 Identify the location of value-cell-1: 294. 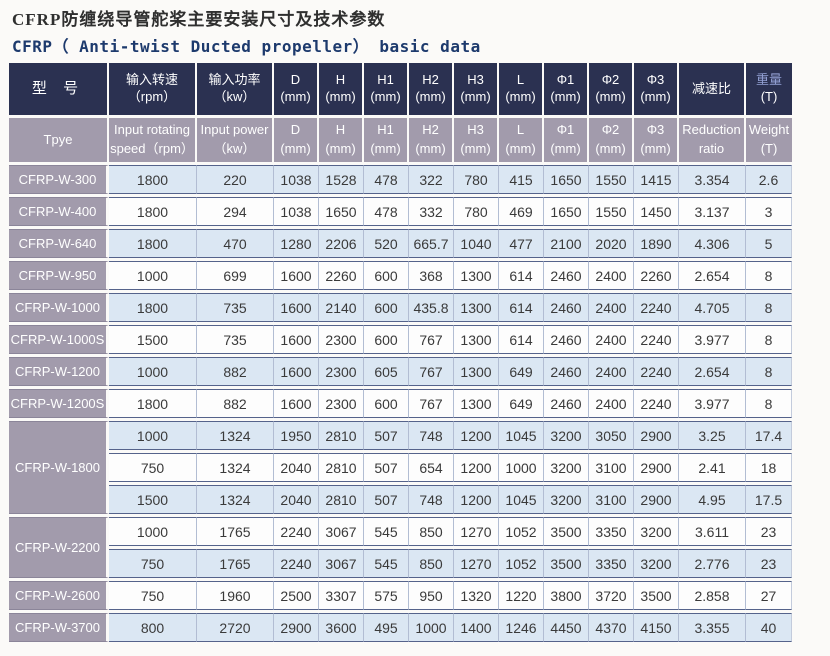
(235, 211).